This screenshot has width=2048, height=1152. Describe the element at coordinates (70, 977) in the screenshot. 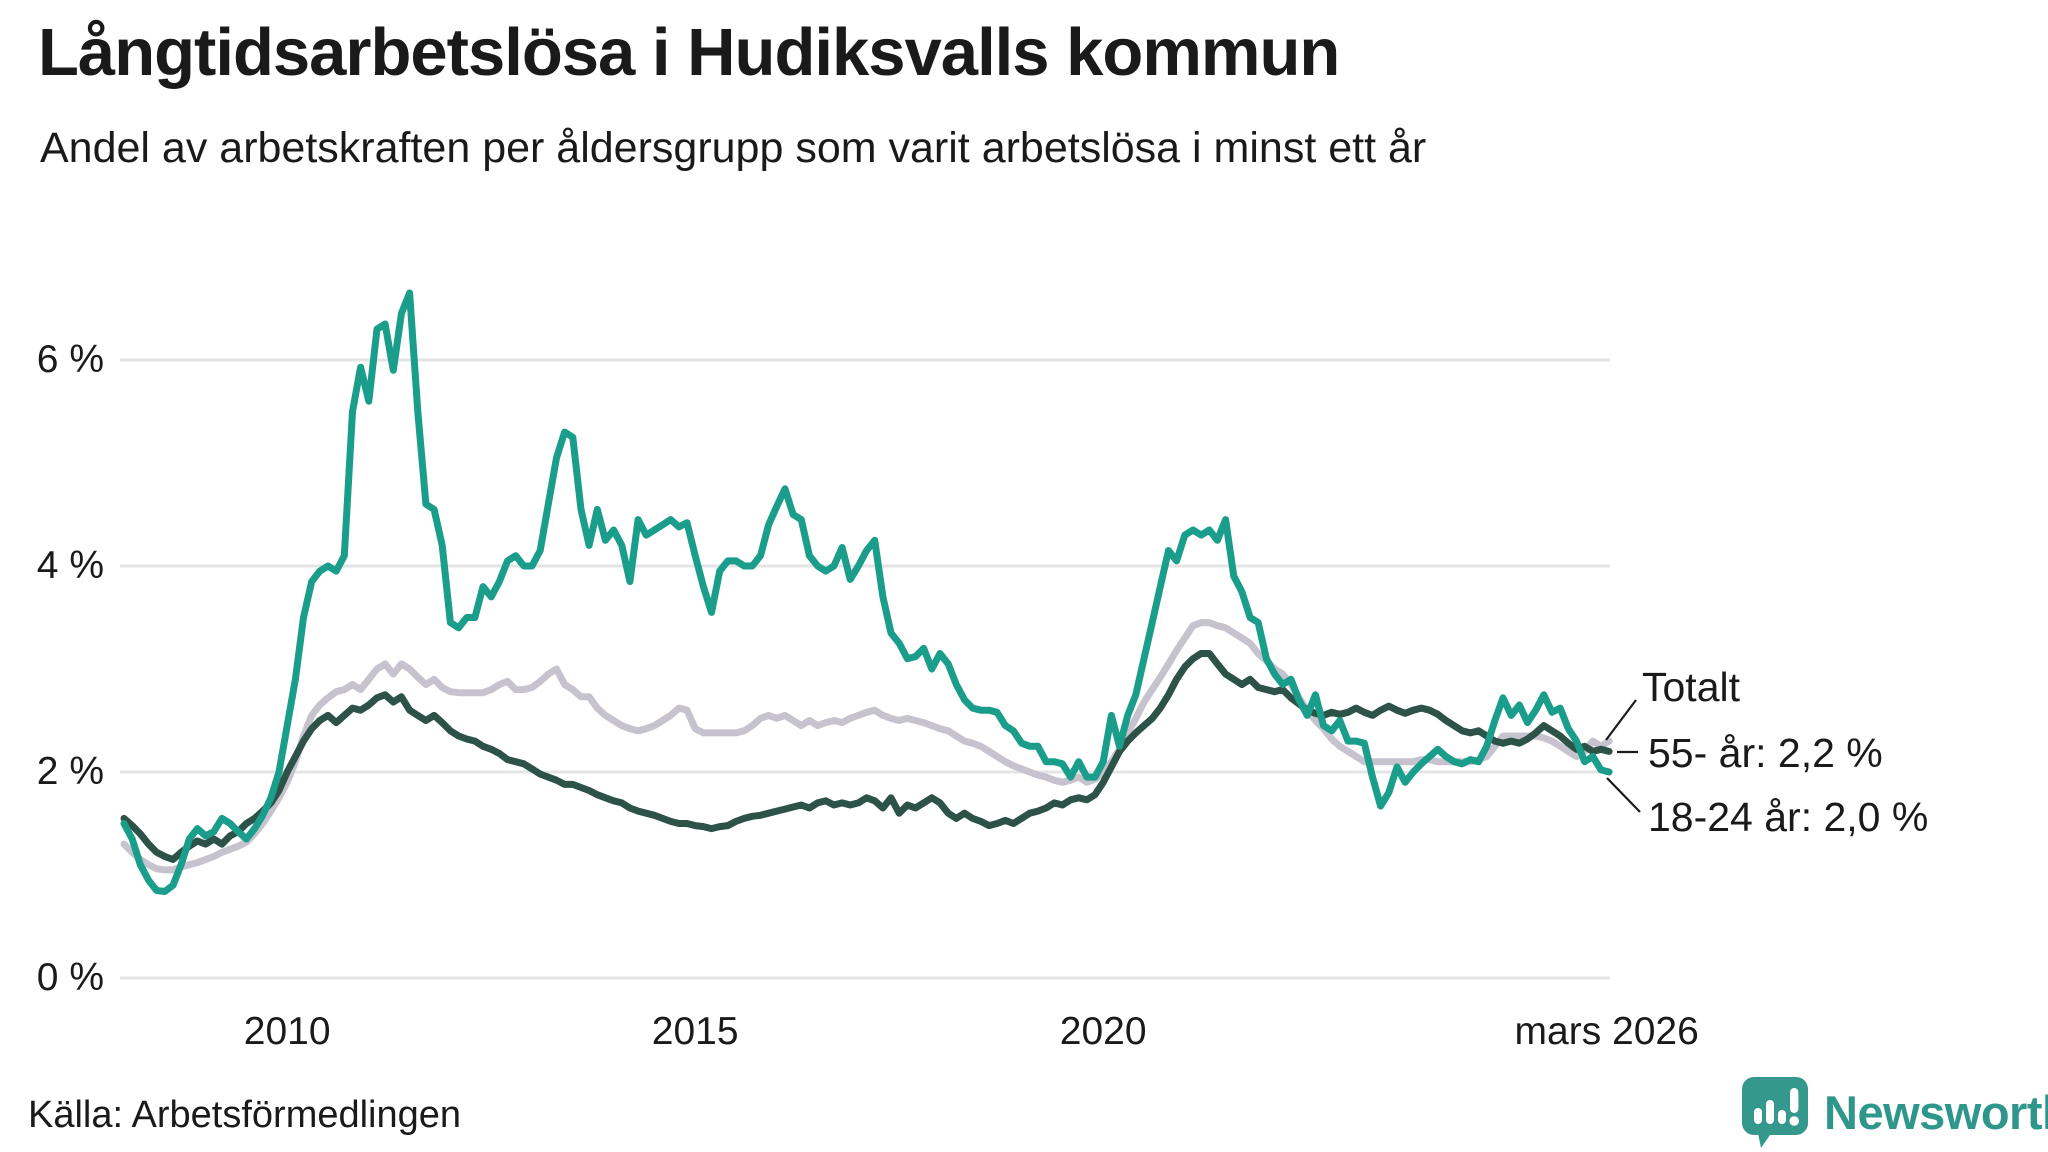

I see `y-tick-label: 0 %` at that location.